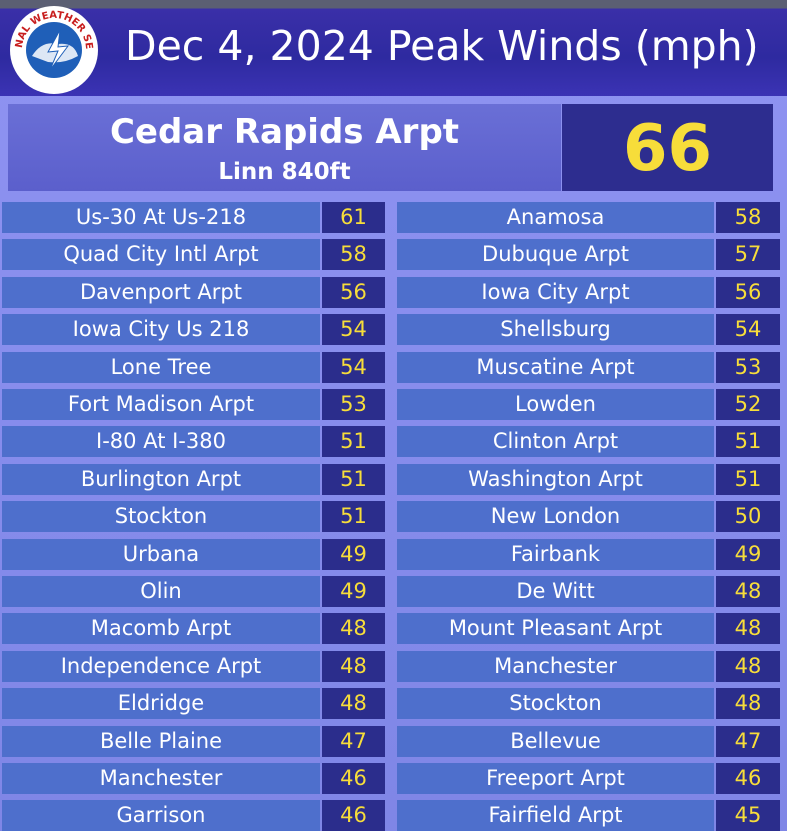 The image size is (787, 831). I want to click on station-row: Mount Pleasant Arpt 48, so click(393, 629).